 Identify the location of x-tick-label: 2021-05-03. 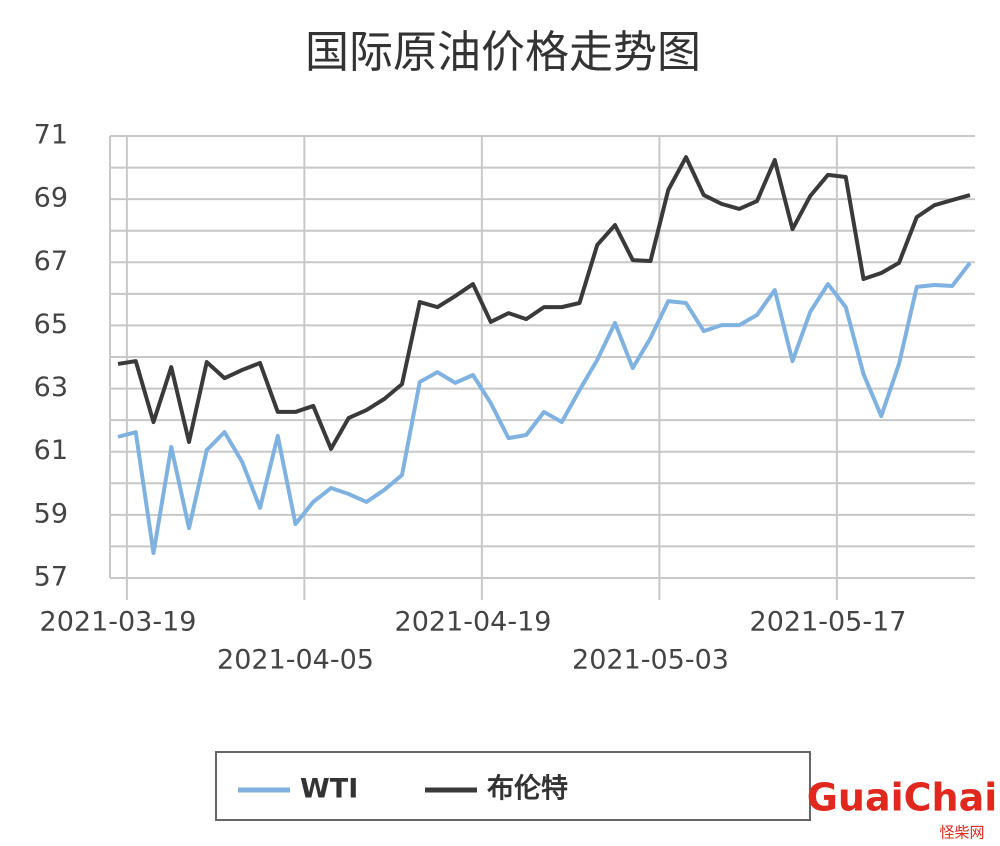
(650, 660).